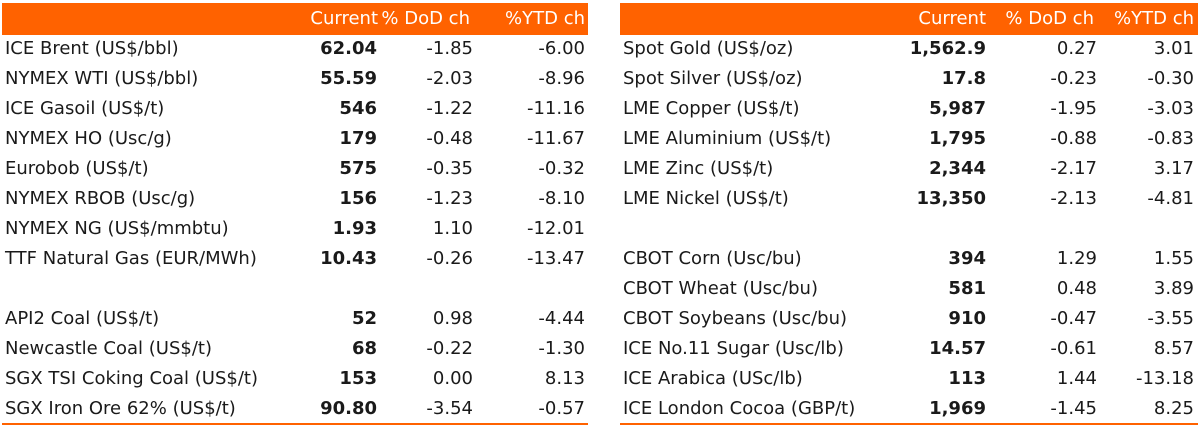 The width and height of the screenshot is (1200, 425). I want to click on dod-change: -2.17, so click(1073, 168).